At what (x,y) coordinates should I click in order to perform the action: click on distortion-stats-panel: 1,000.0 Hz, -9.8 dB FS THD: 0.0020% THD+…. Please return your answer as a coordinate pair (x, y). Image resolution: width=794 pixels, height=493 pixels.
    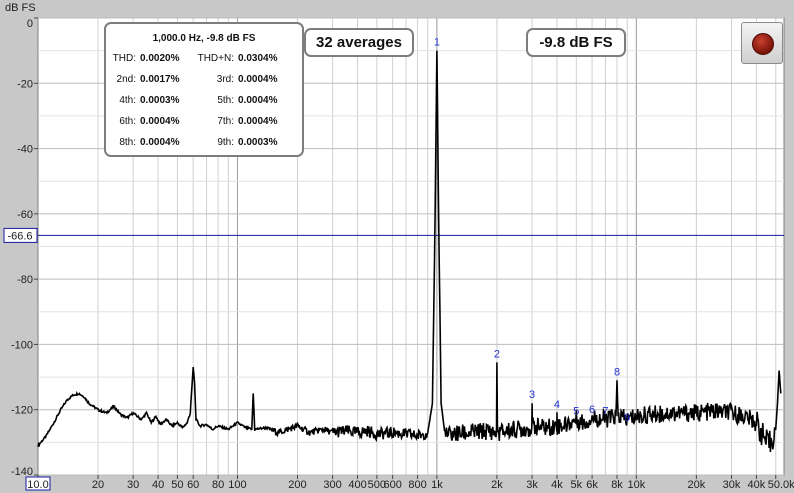
    Looking at the image, I should click on (204, 89).